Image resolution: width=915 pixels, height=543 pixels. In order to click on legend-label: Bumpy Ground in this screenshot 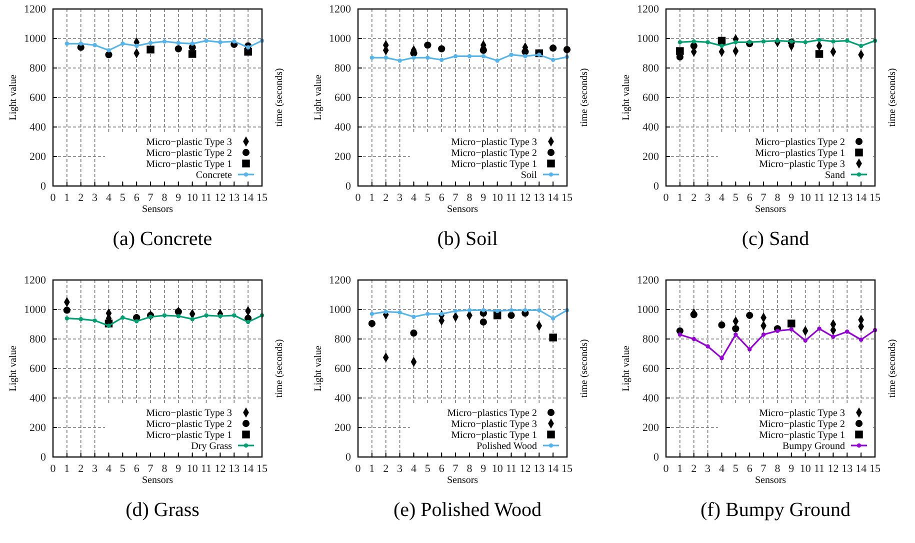, I will do `click(813, 446)`.